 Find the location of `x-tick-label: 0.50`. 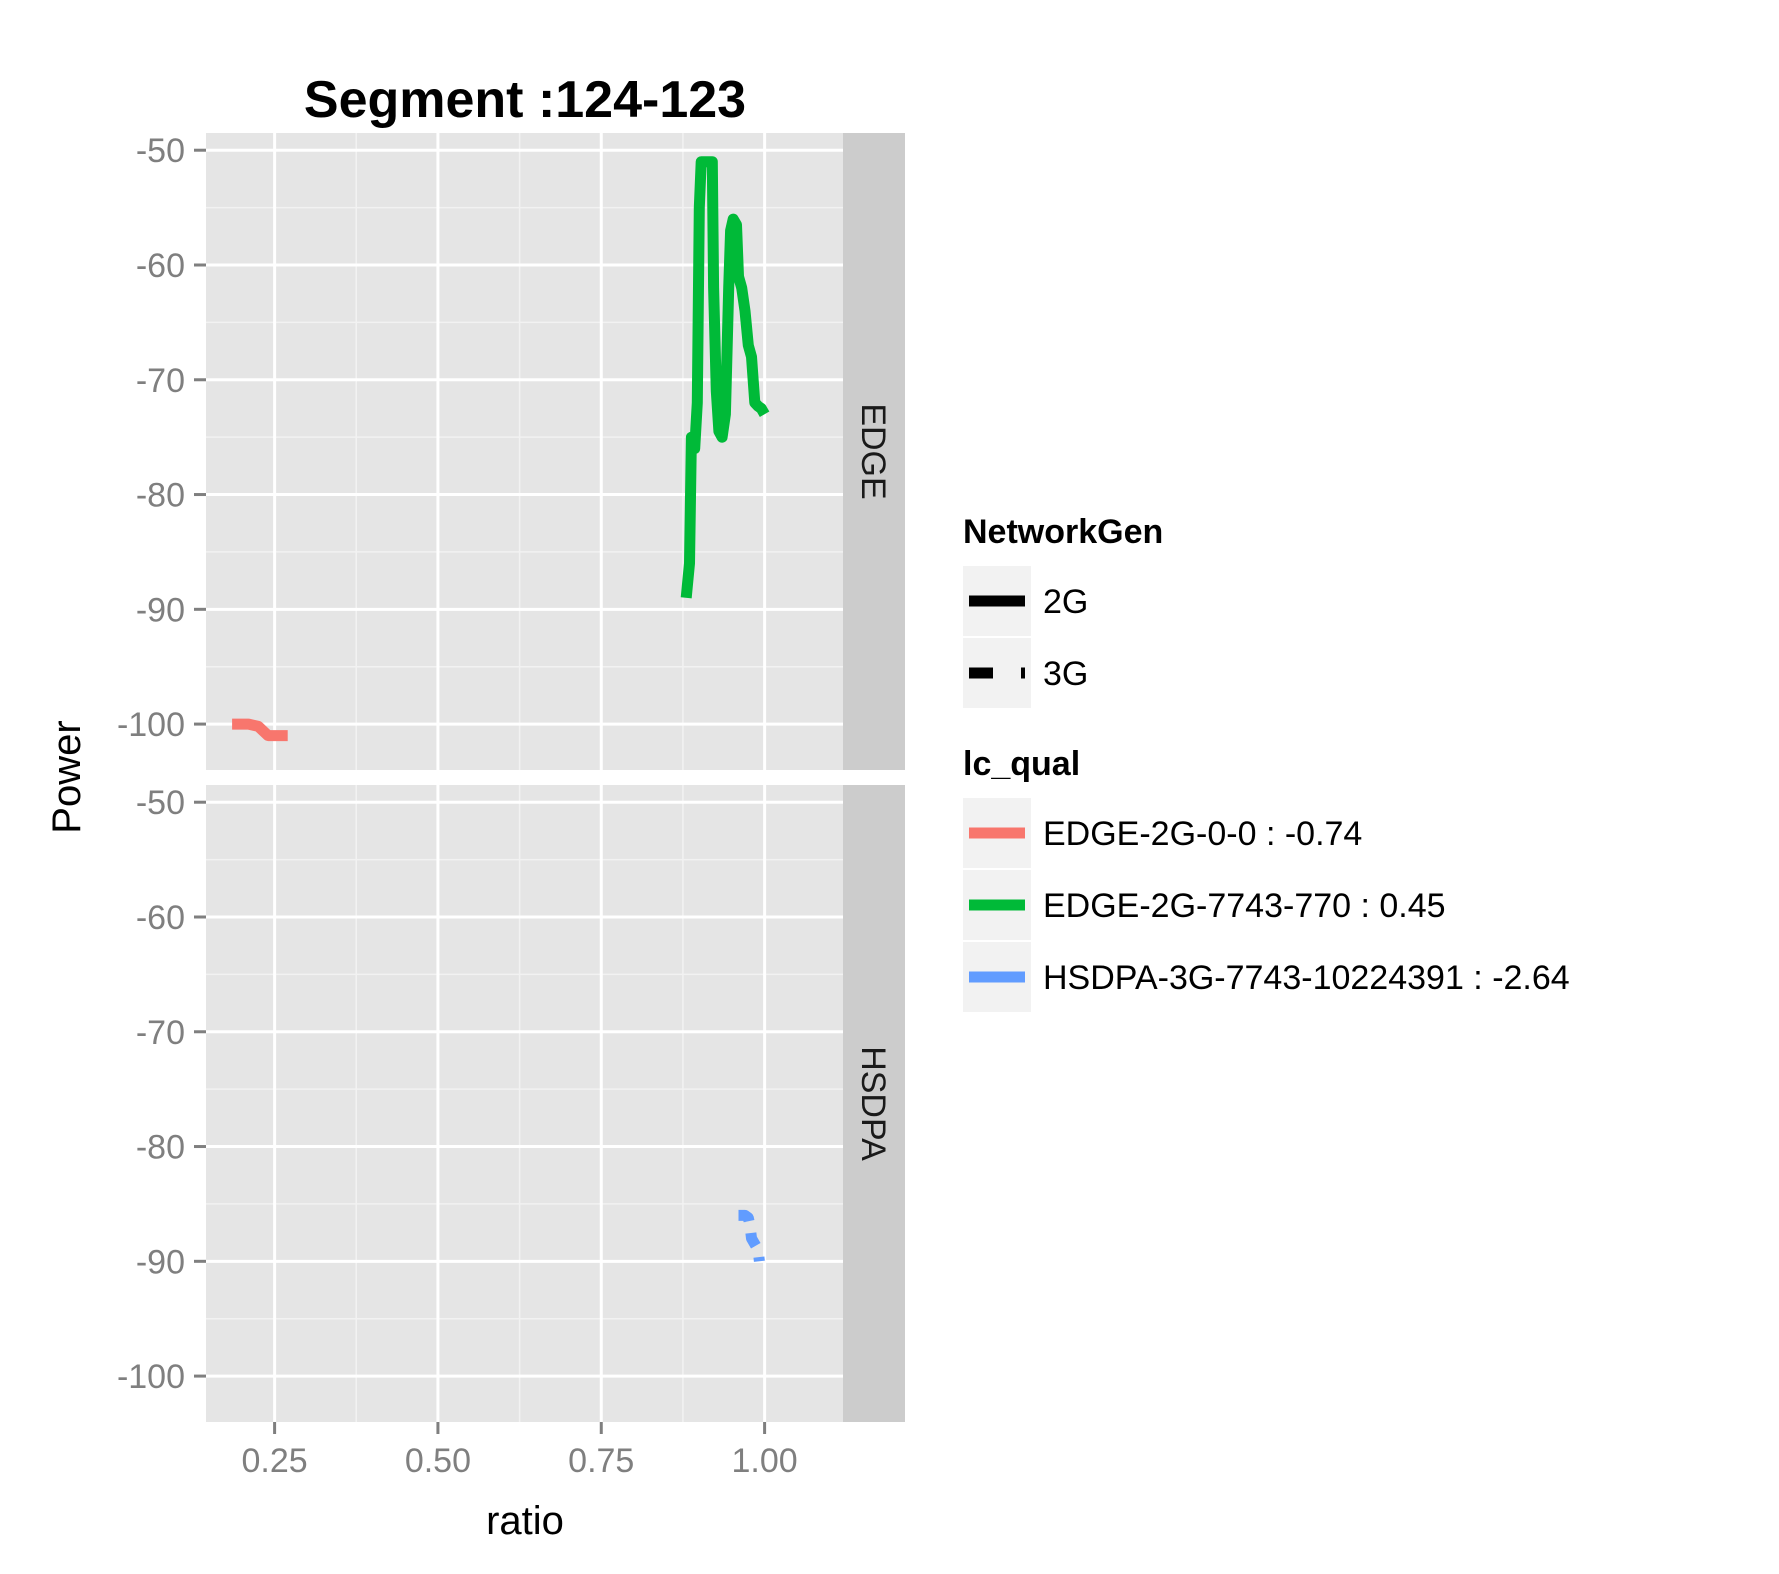

x-tick-label: 0.50 is located at coordinates (438, 1461).